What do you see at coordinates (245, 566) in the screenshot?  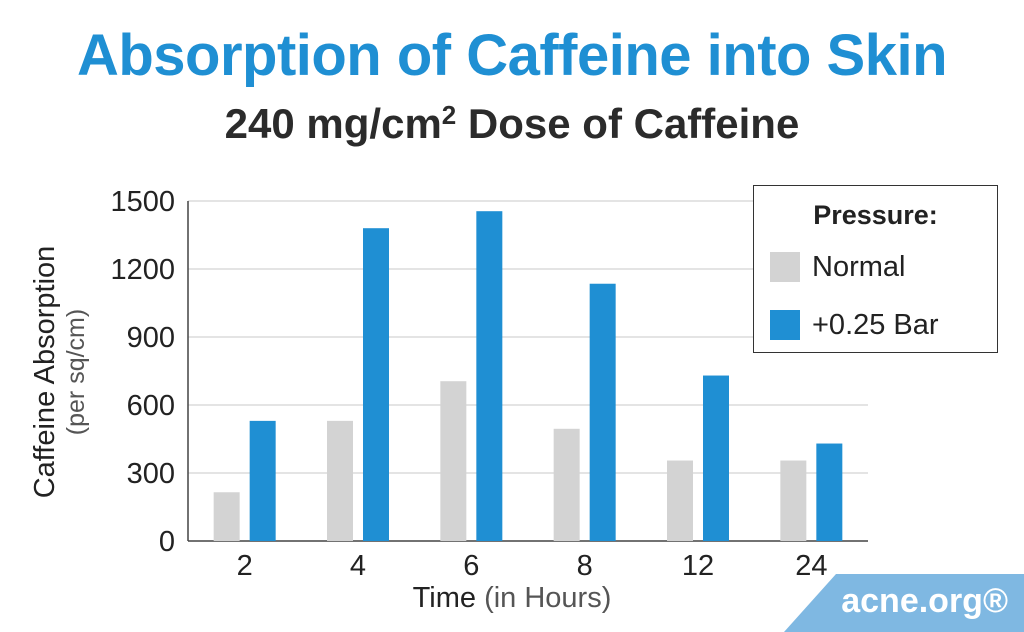 I see `x-tick-label: 2` at bounding box center [245, 566].